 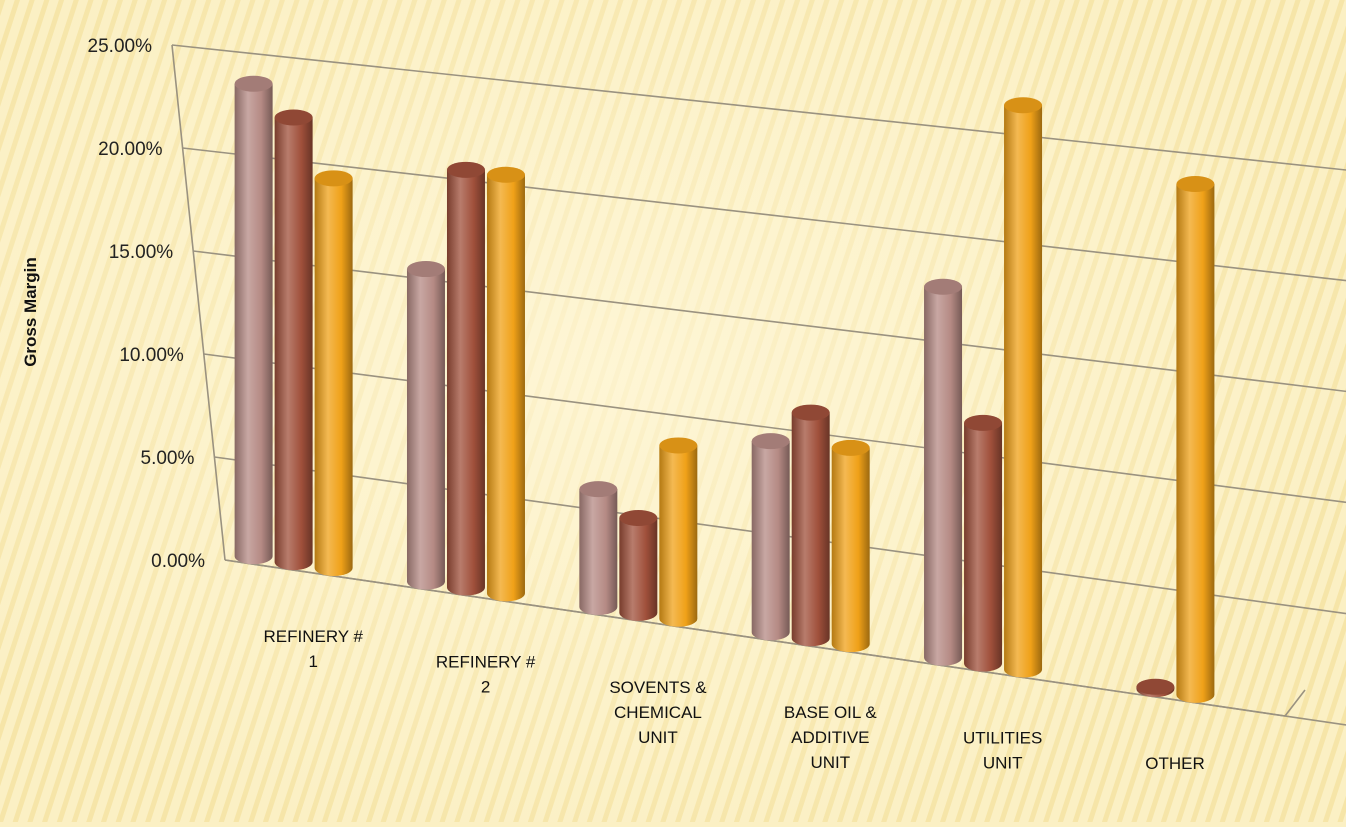 What do you see at coordinates (486, 674) in the screenshot?
I see `category-label: REFINERY #2` at bounding box center [486, 674].